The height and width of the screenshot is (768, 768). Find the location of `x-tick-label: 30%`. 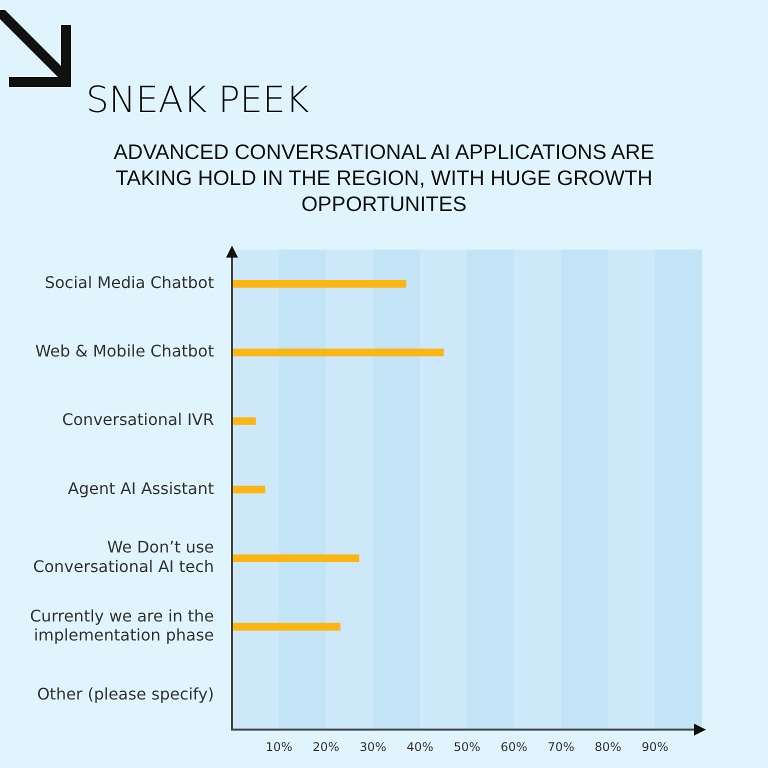

x-tick-label: 30% is located at coordinates (373, 747).